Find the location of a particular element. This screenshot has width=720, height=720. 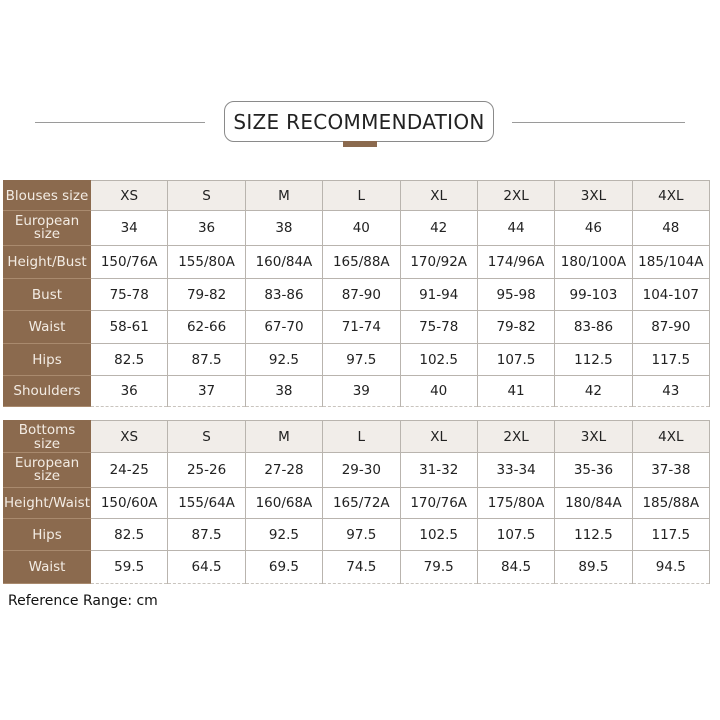

title-accent-bar is located at coordinates (360, 144).